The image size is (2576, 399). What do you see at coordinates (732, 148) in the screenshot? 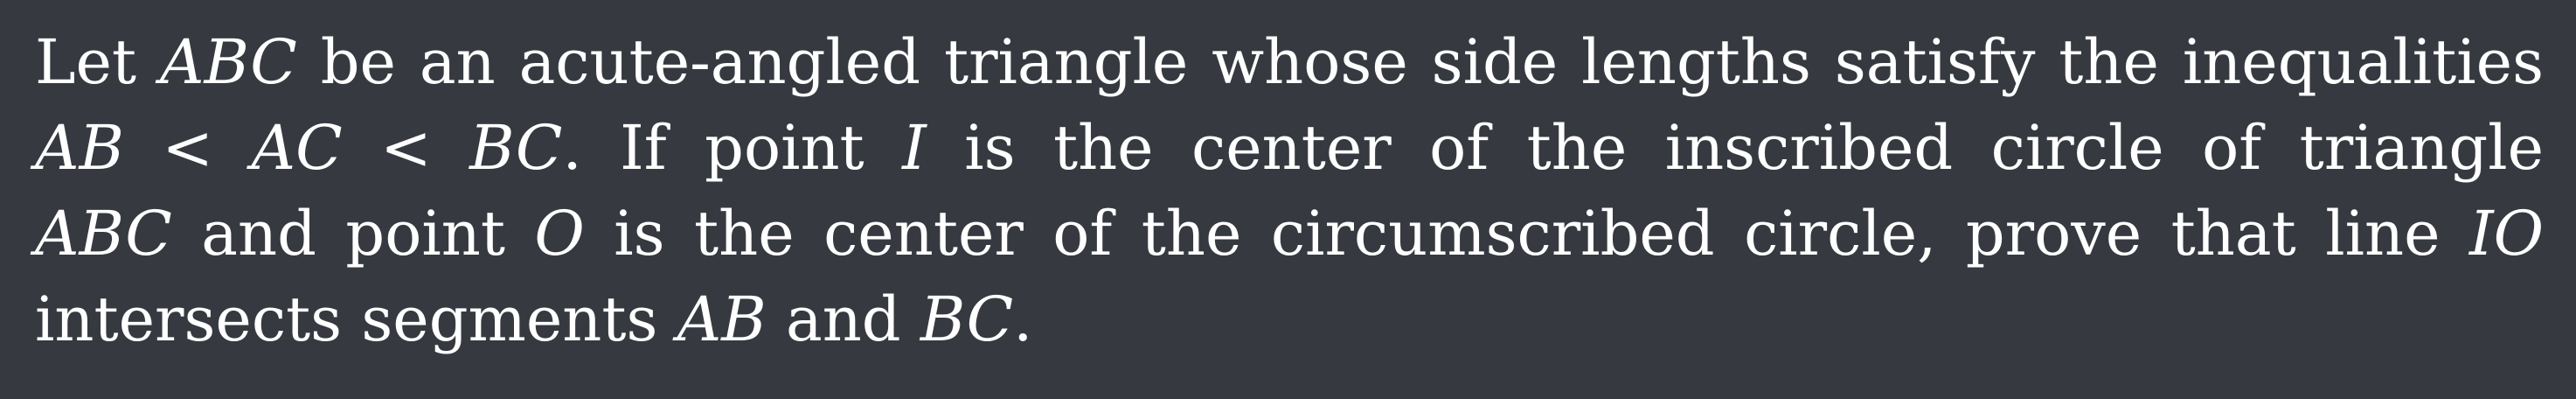
I see `text-segment: . If point` at bounding box center [732, 148].